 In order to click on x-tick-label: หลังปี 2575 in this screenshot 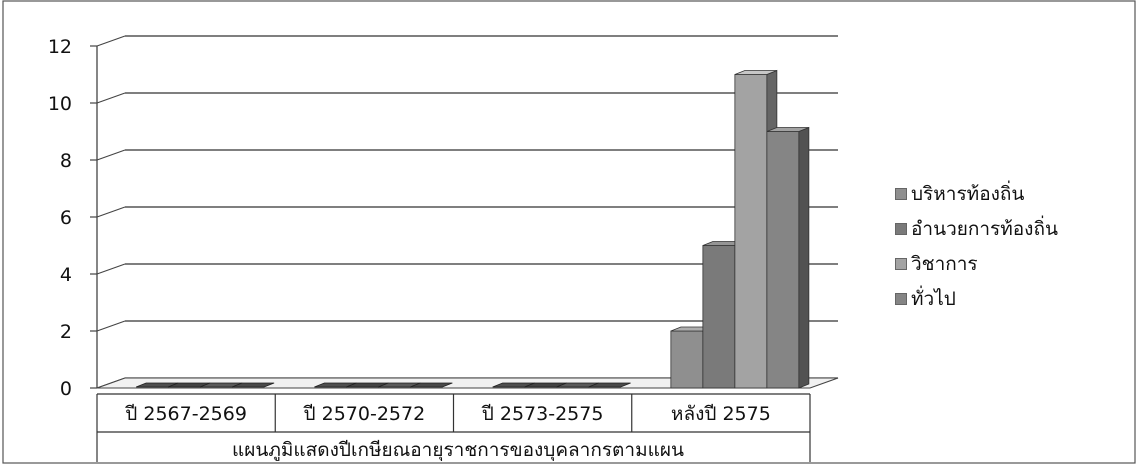, I will do `click(721, 414)`.